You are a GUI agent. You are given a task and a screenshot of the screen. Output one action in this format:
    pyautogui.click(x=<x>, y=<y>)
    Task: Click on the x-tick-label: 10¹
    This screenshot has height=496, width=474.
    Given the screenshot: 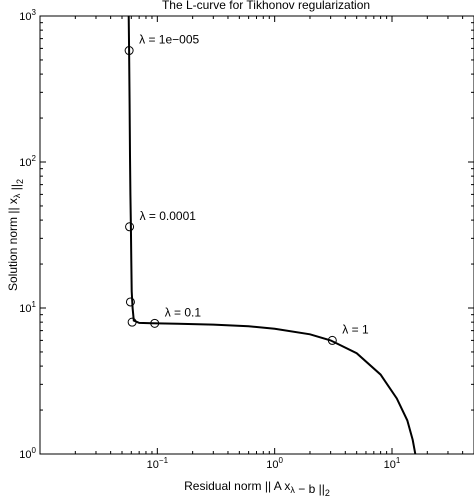 What is the action you would take?
    pyautogui.click(x=392, y=463)
    